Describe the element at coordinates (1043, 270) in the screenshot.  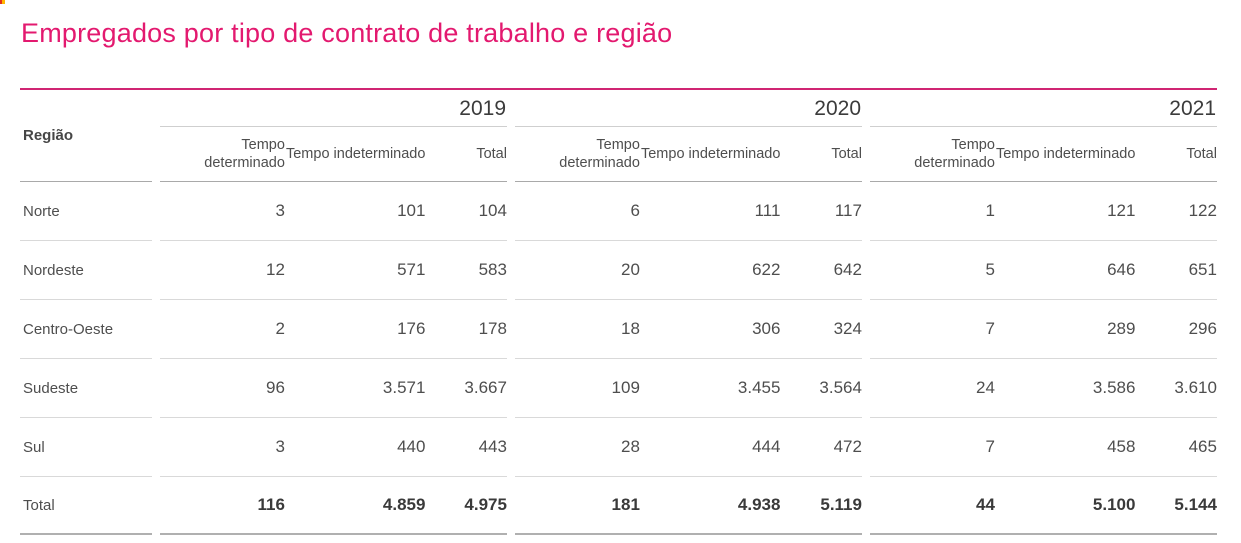
I see `value-group-2021: 5 646 651` at that location.